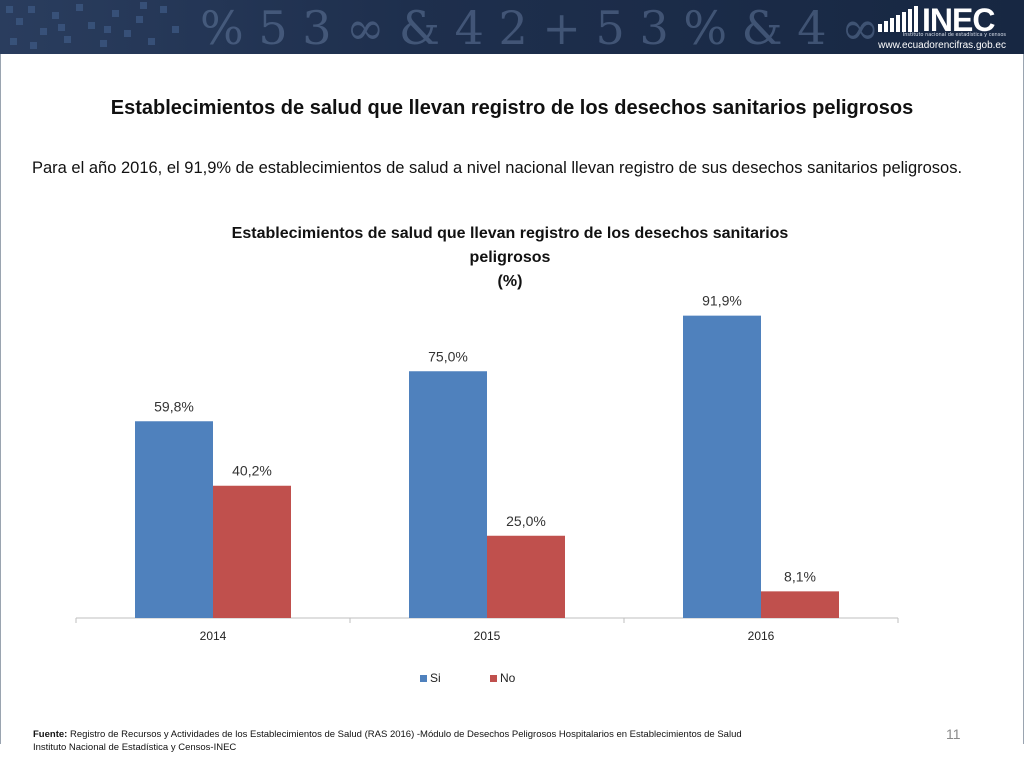  I want to click on data-label-si-2016: 91,9%, so click(722, 301).